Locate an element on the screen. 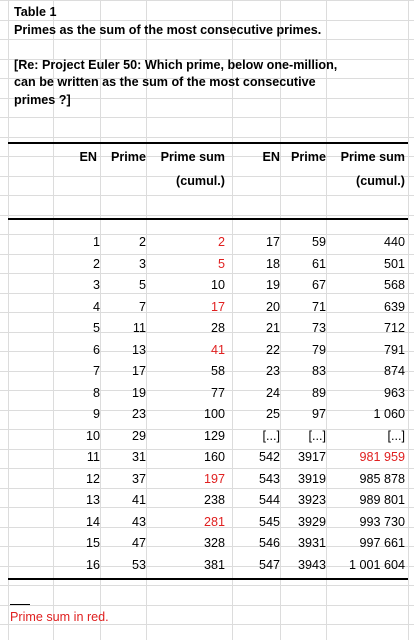  left-prime-sum-cell: 328 is located at coordinates (214, 543).